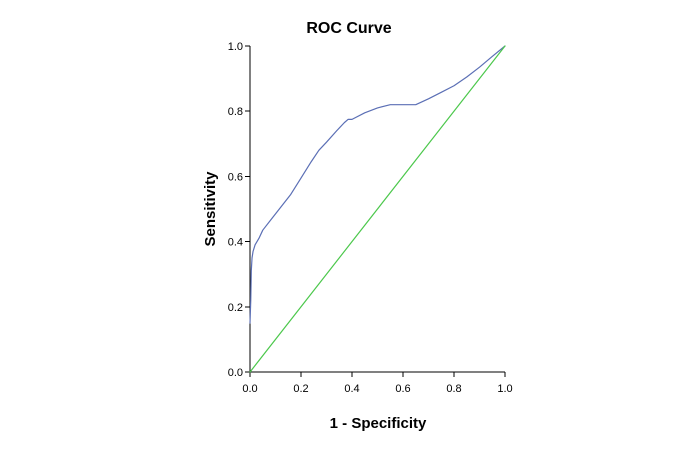 This screenshot has height=449, width=700. What do you see at coordinates (235, 373) in the screenshot?
I see `y-tick-label: 0.0` at bounding box center [235, 373].